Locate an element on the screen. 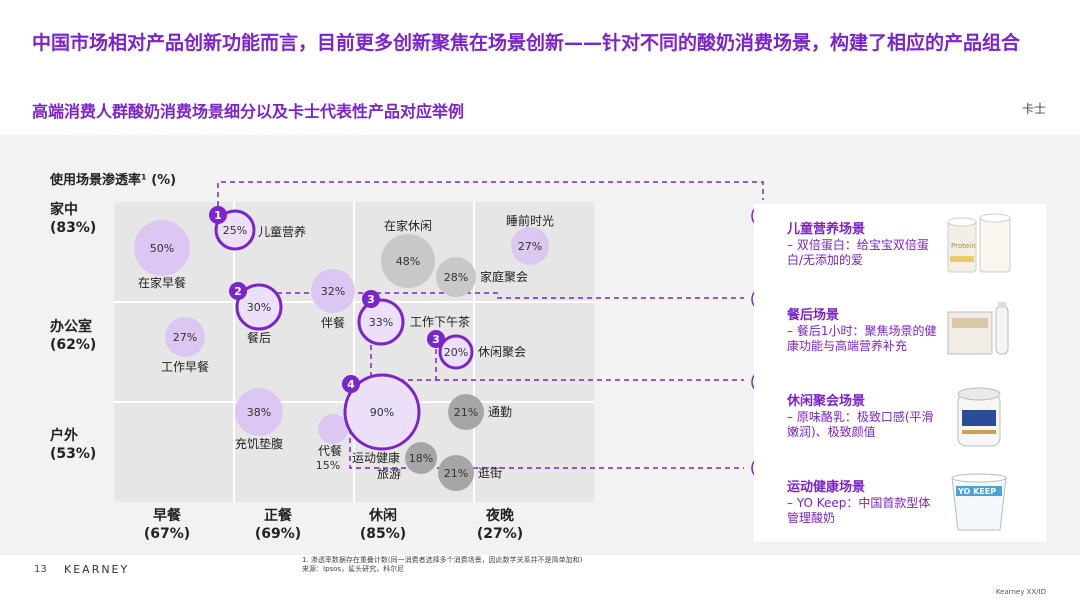  scenario-badge-number: 4 is located at coordinates (351, 384).